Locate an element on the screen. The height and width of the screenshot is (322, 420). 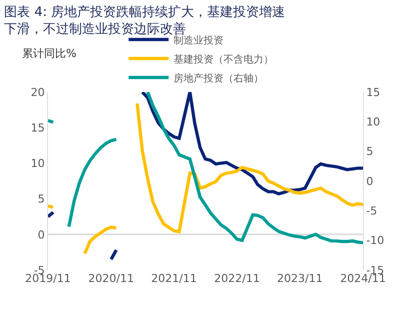
legend-label: 基建投资（不含电力） is located at coordinates (224, 59).